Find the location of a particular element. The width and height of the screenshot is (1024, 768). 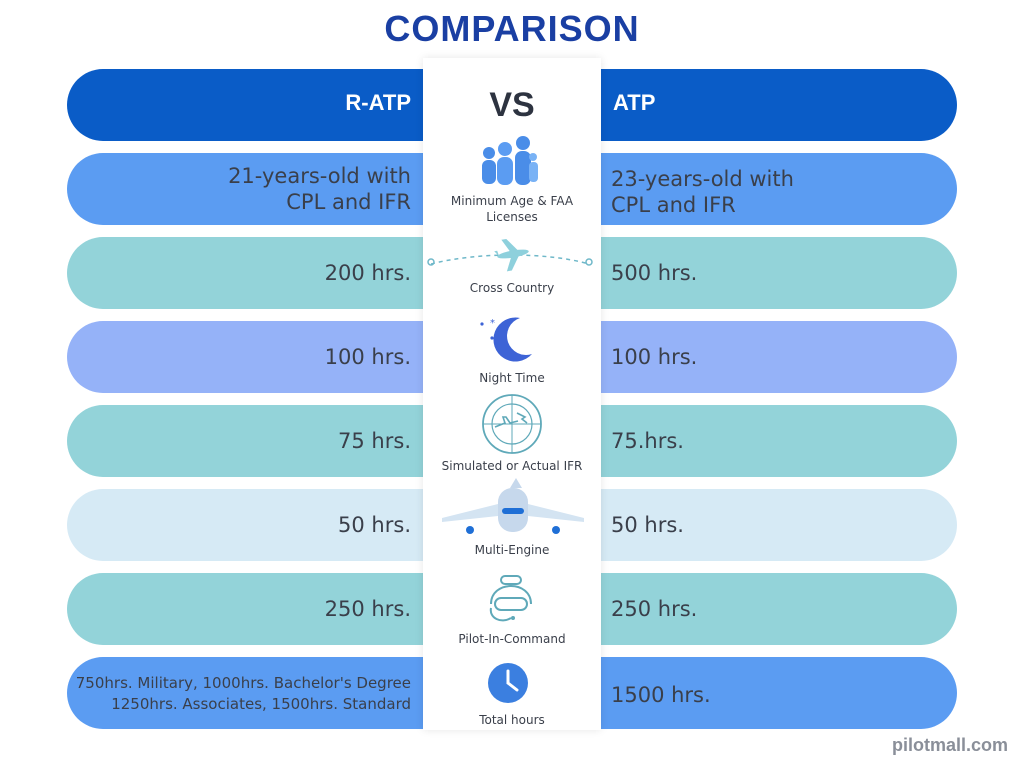

header-right-label: ATP is located at coordinates (634, 102).